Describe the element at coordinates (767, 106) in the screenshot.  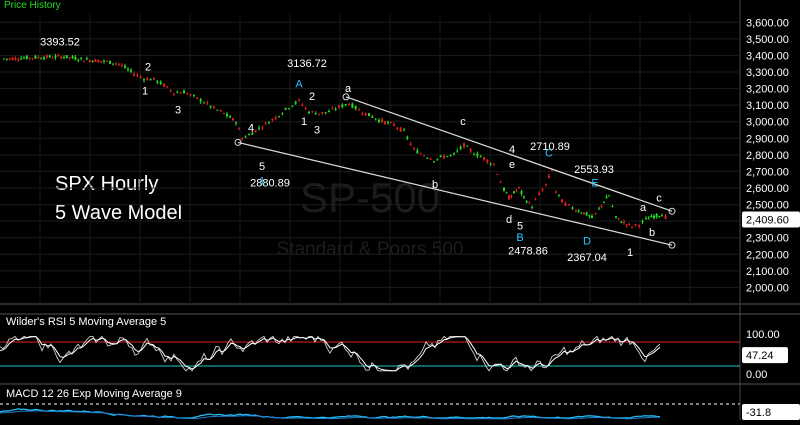
I see `price-tick-label: 3,100.00` at that location.